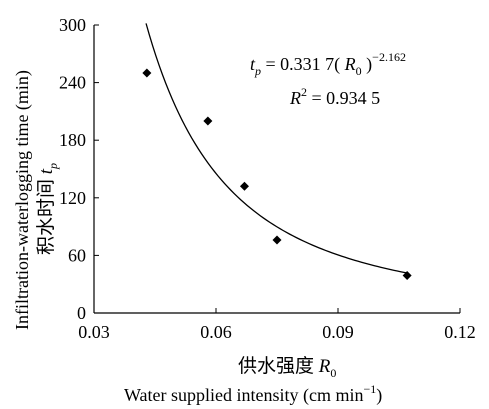 This screenshot has height=409, width=489. I want to click on equation-rhs-a: = 0.331 7(, so click(303, 64).